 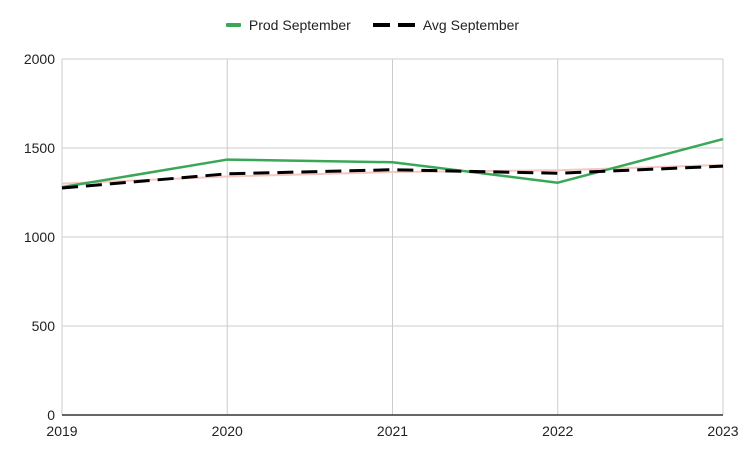 What do you see at coordinates (393, 25) in the screenshot?
I see `legend-swatch-avg` at bounding box center [393, 25].